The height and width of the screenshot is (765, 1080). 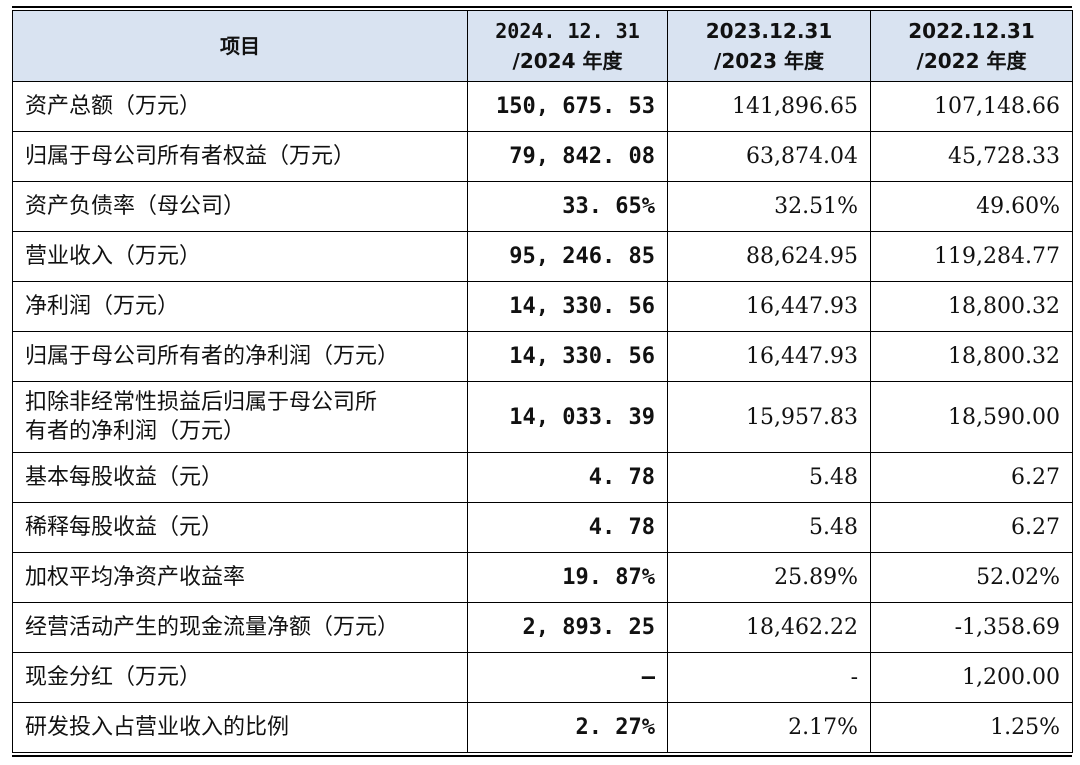 I want to click on header-item: 项目, so click(x=240, y=46).